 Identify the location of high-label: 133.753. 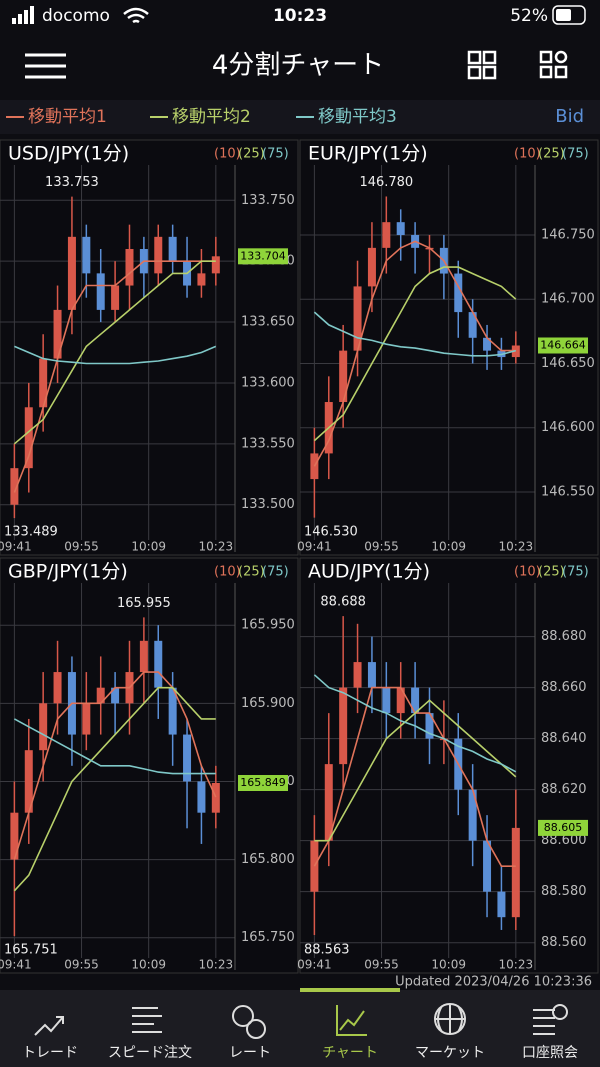
(72, 182).